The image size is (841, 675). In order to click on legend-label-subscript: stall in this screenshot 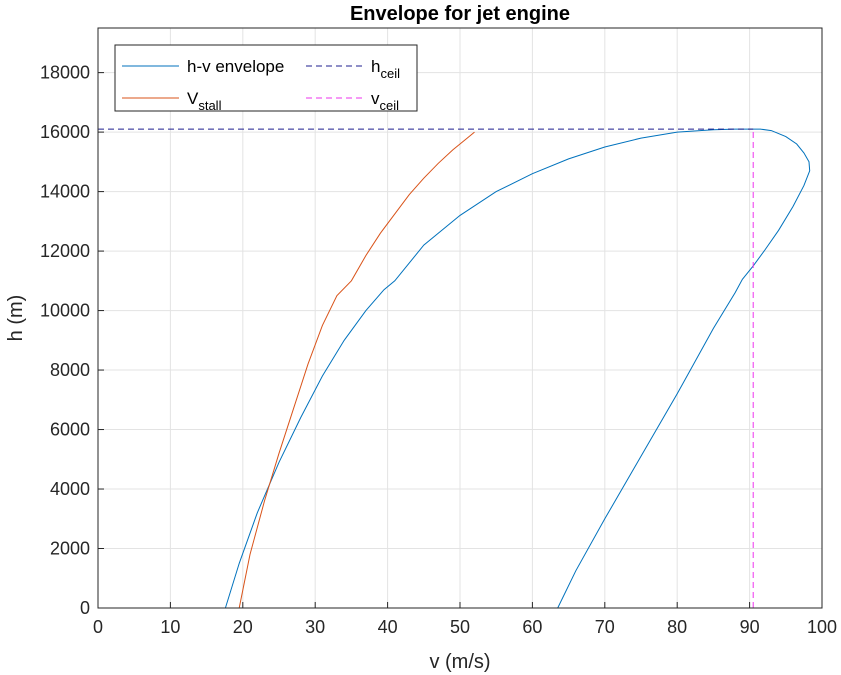, I will do `click(209, 105)`.